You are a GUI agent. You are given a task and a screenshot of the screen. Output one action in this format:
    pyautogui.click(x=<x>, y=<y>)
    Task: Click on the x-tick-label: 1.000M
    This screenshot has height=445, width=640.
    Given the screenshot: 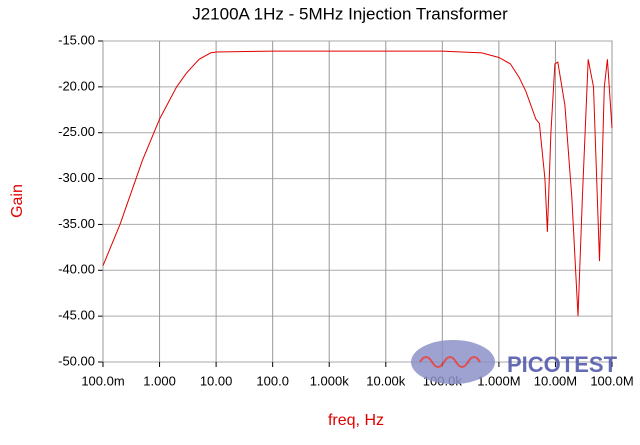 What is the action you would take?
    pyautogui.click(x=498, y=380)
    